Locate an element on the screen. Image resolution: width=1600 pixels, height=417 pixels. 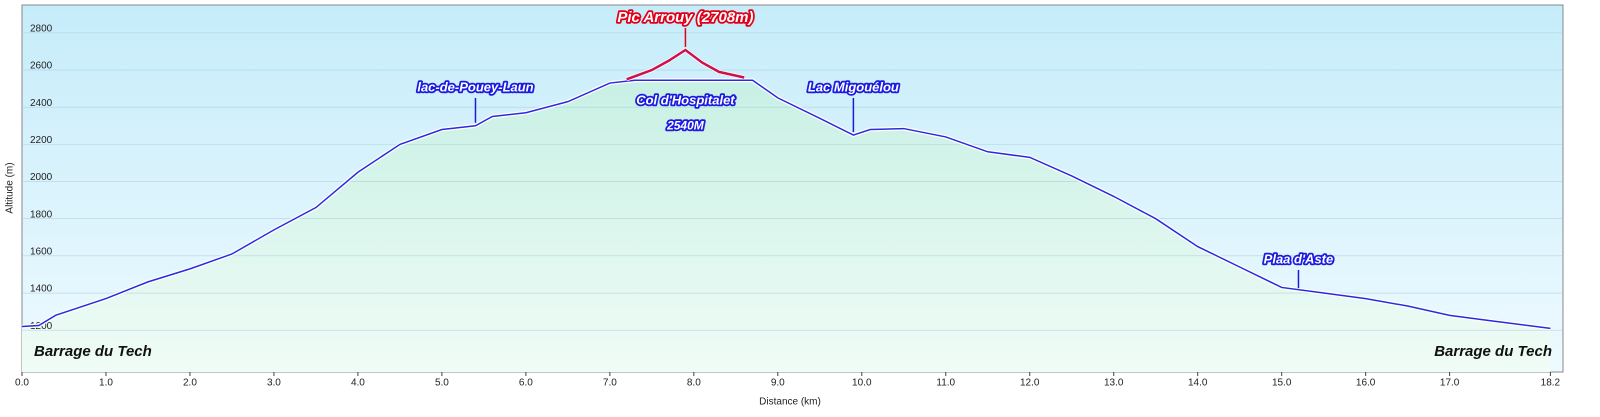
y-tick-label: 1600 is located at coordinates (41, 252).